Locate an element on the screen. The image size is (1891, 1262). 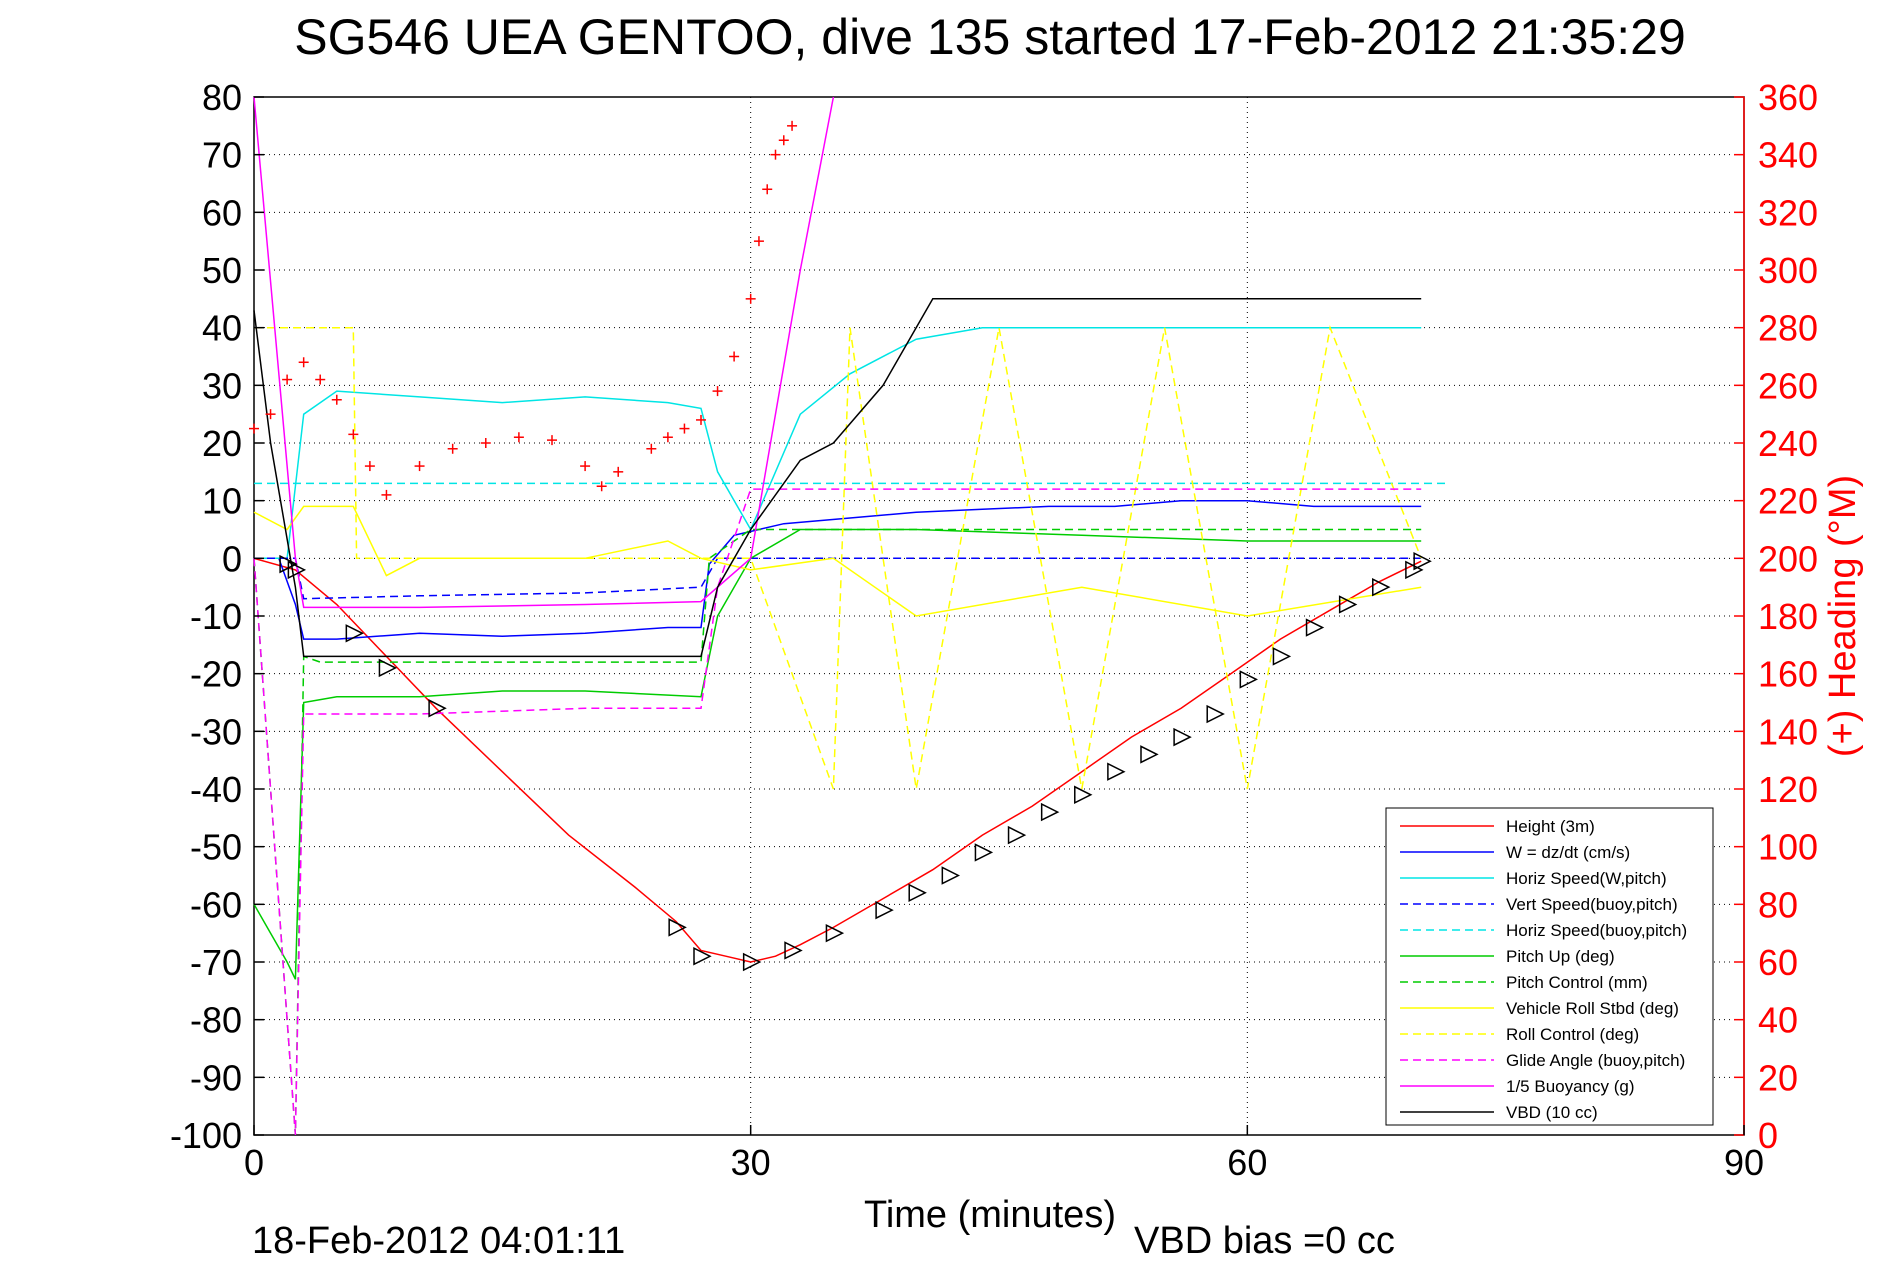
legend-label-4: Horiz Speed(buoy,pitch) is located at coordinates (1596, 930).